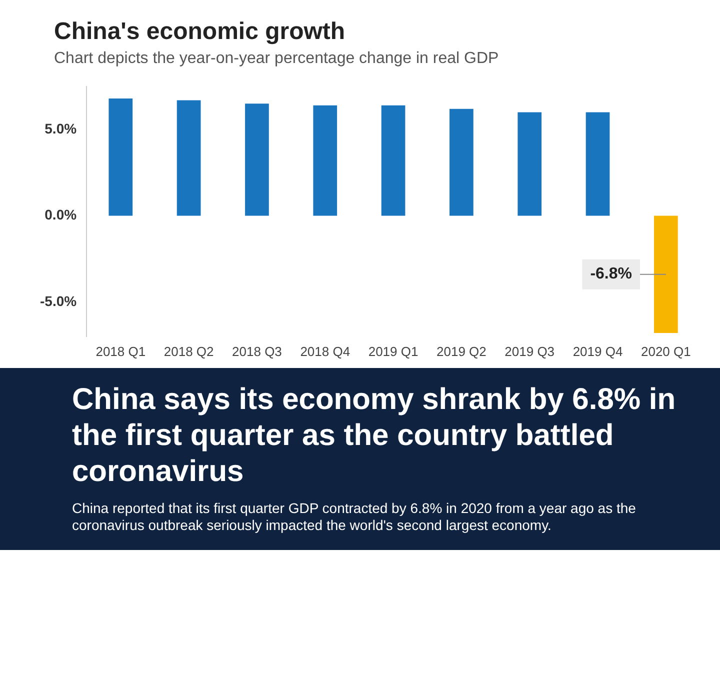 The height and width of the screenshot is (694, 720). I want to click on x-tick-label: 2018 Q1, so click(121, 351).